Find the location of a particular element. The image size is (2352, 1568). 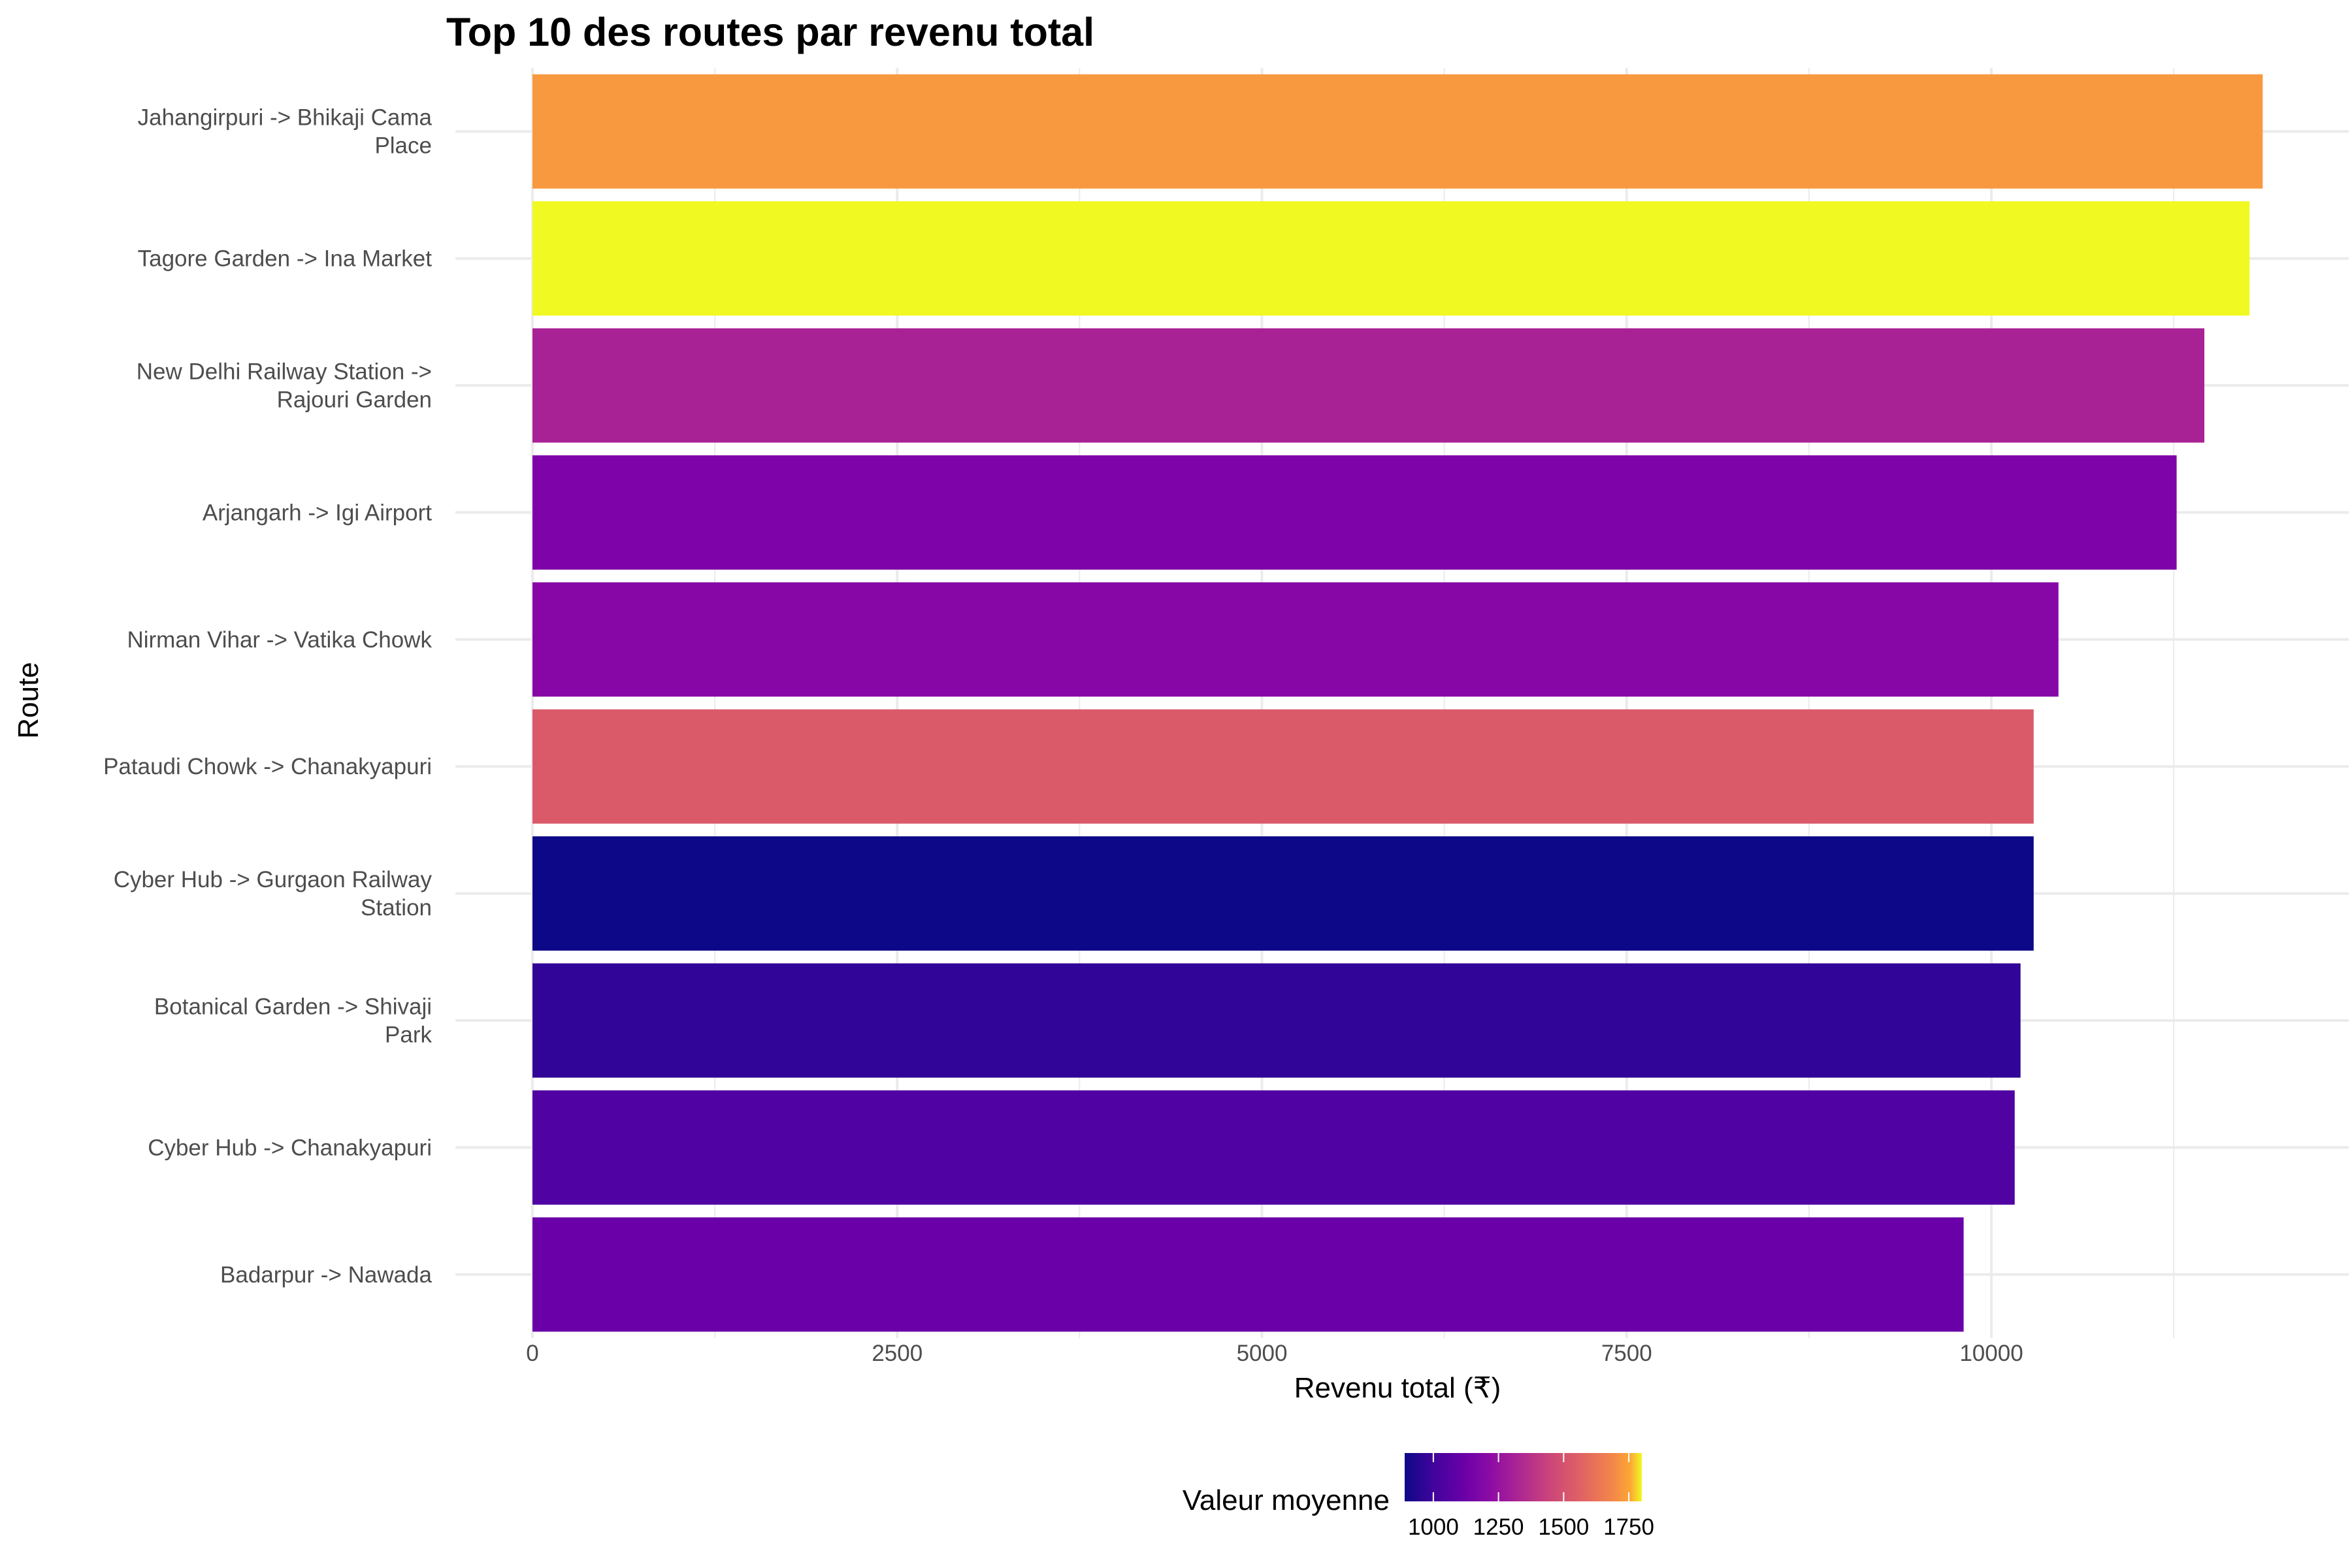

legend-tick-label: 1000 is located at coordinates (1433, 1527).